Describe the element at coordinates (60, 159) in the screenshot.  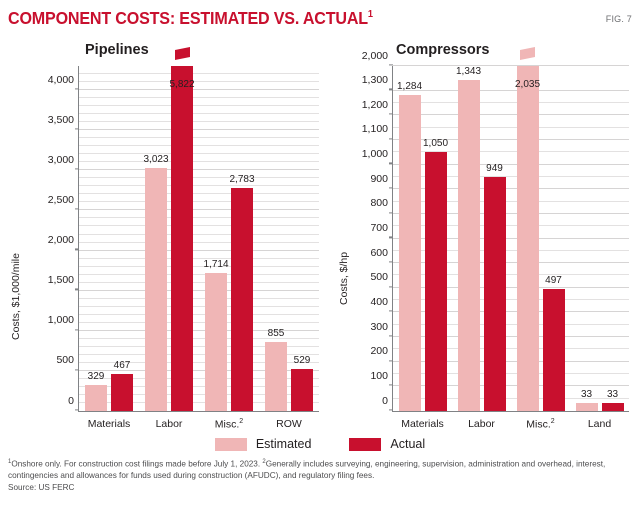
I see `y-axis-tick-label: 3,000` at that location.